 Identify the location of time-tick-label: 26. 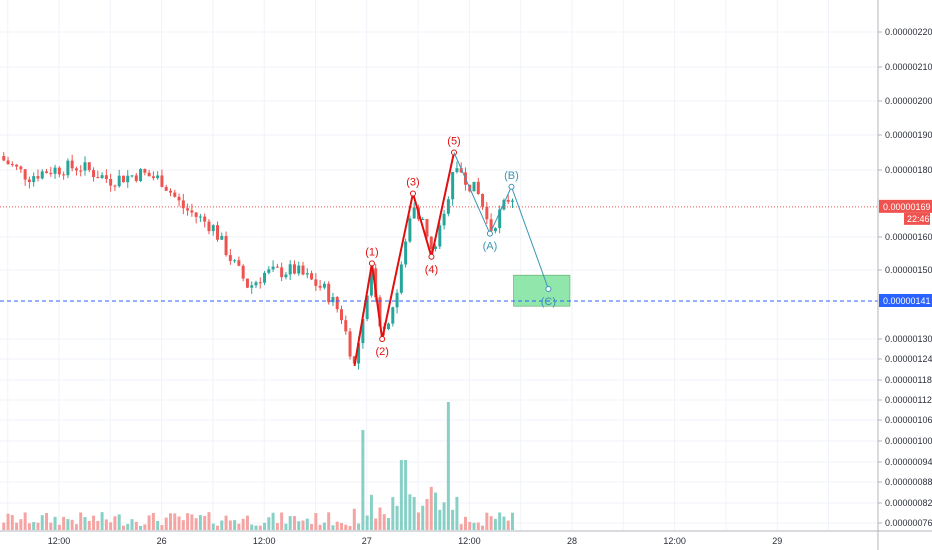
(162, 541).